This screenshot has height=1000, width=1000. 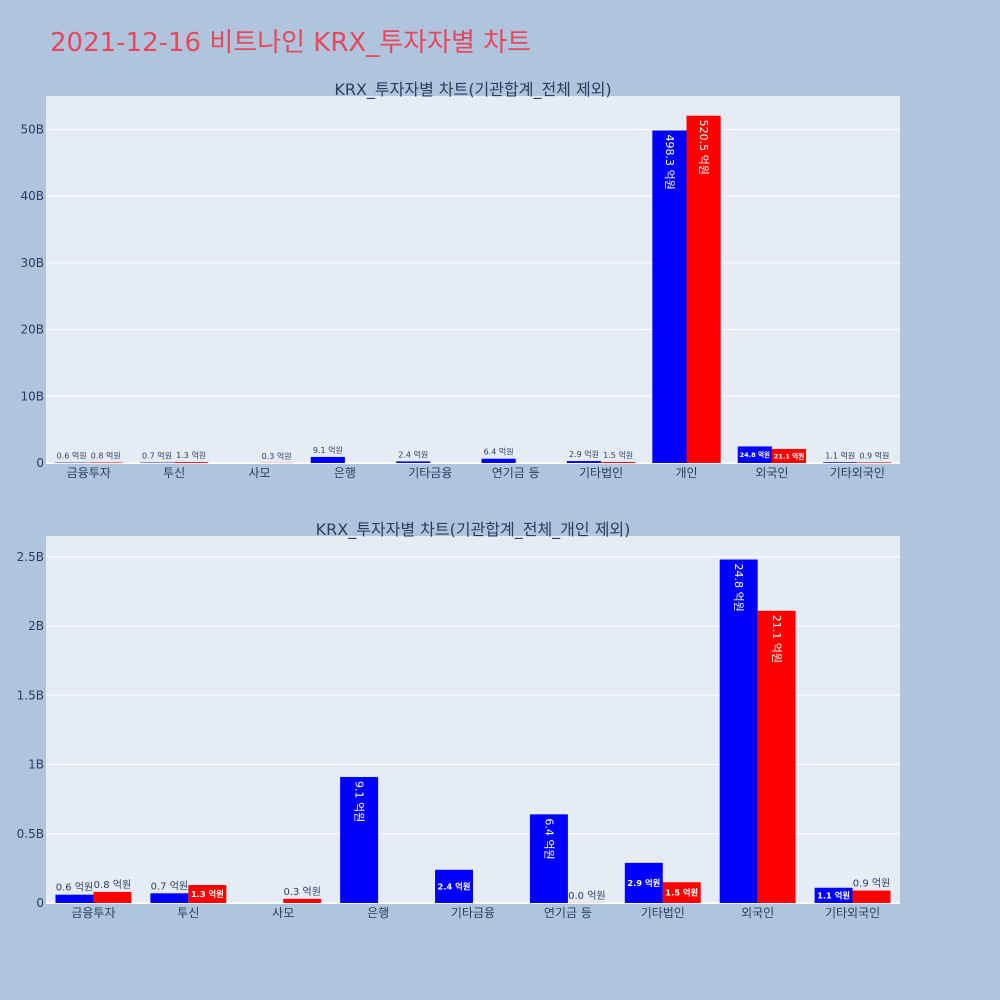 I want to click on data-label: 520.5 억원, so click(x=703, y=147).